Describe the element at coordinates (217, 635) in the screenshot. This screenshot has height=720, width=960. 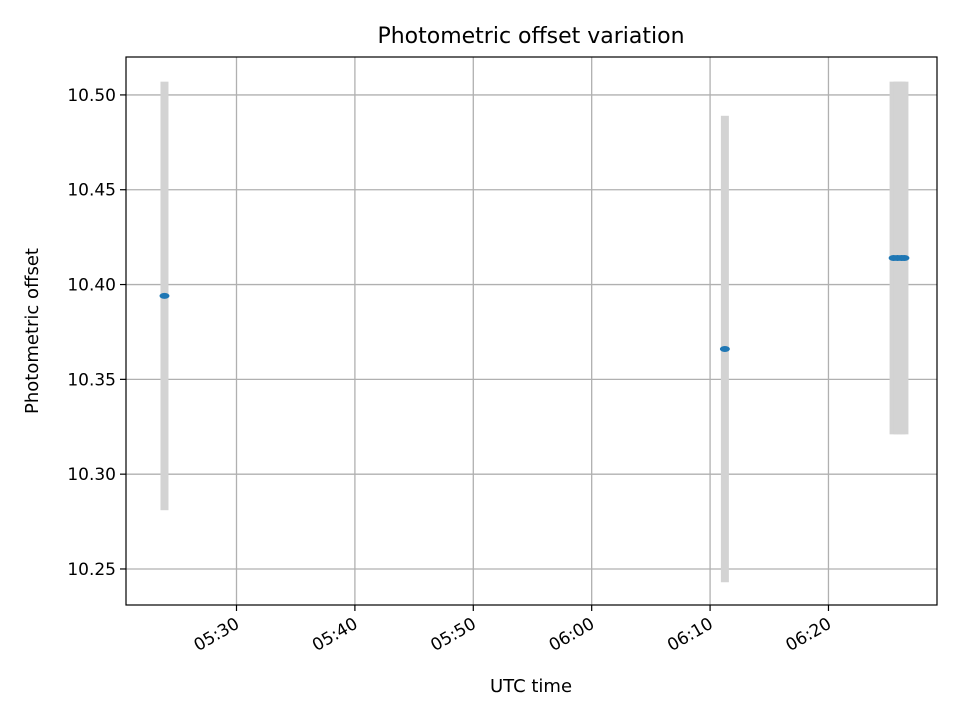
I see `x-tick-label: 05:30` at that location.